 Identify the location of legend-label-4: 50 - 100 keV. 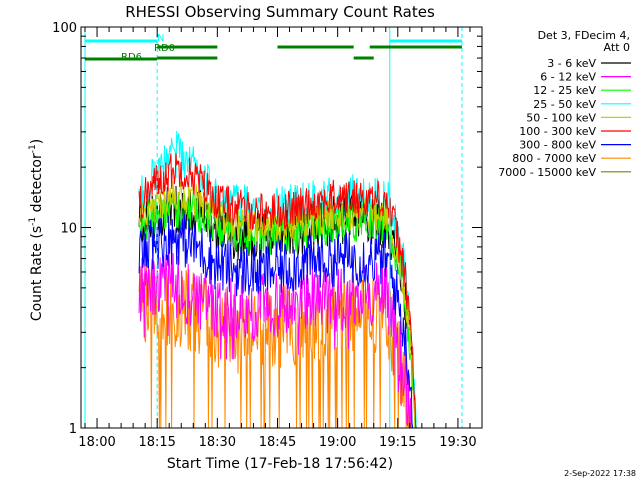
(561, 117).